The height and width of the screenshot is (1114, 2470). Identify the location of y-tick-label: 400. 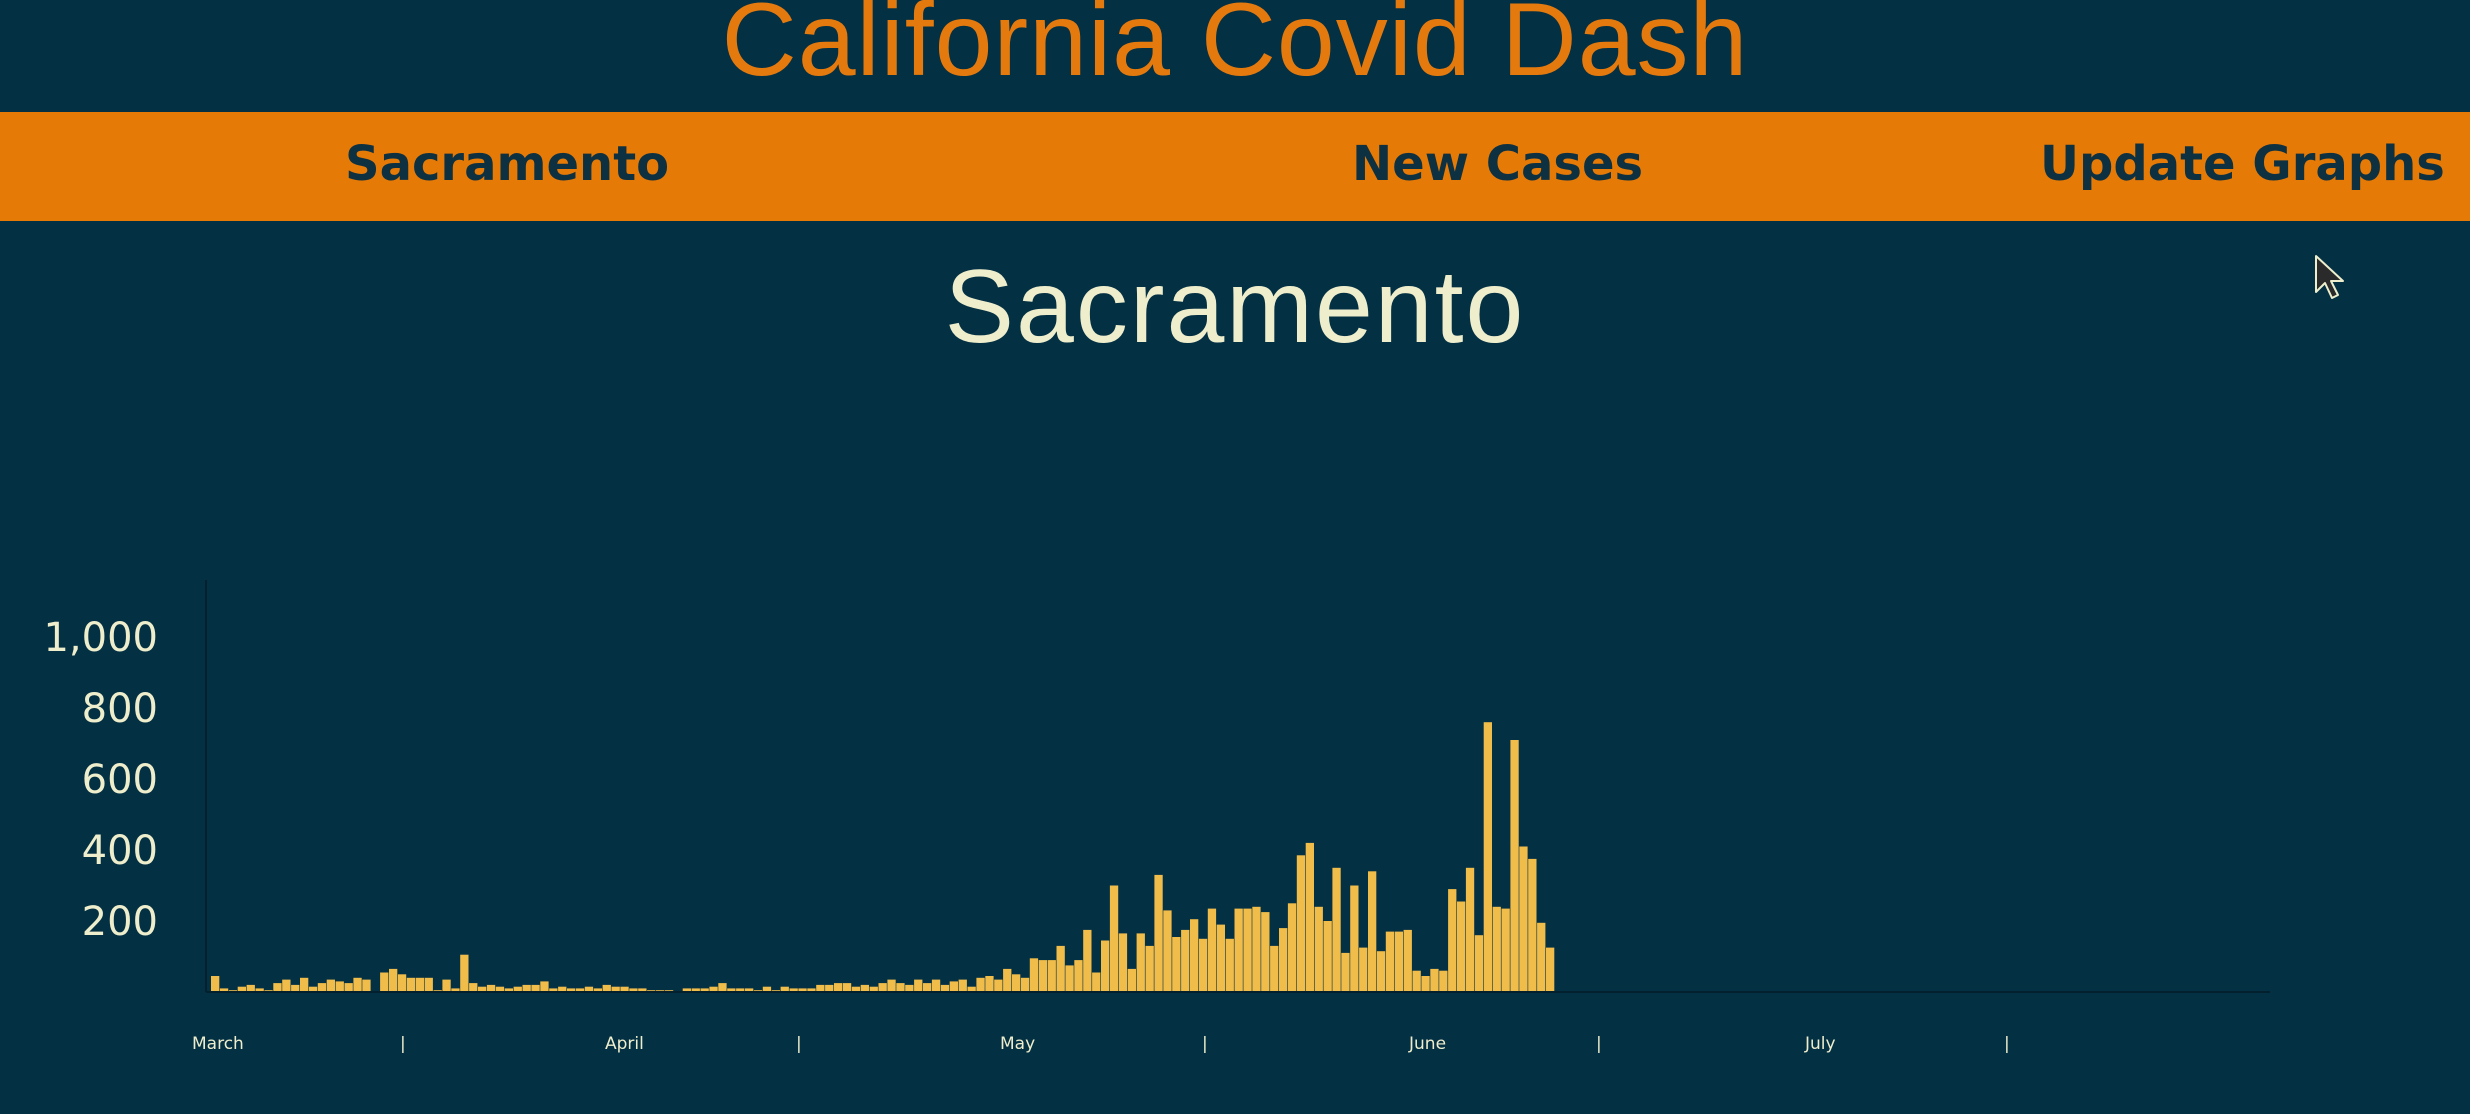
(120, 851).